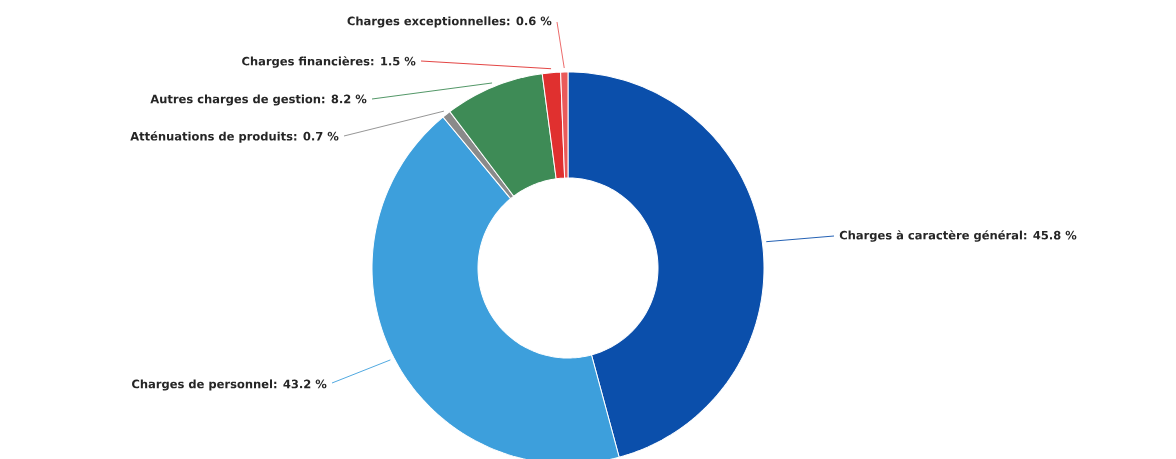 The height and width of the screenshot is (459, 1176). Describe the element at coordinates (258, 100) in the screenshot. I see `slice-label: Autres charges de gestion: 8.2 %` at that location.